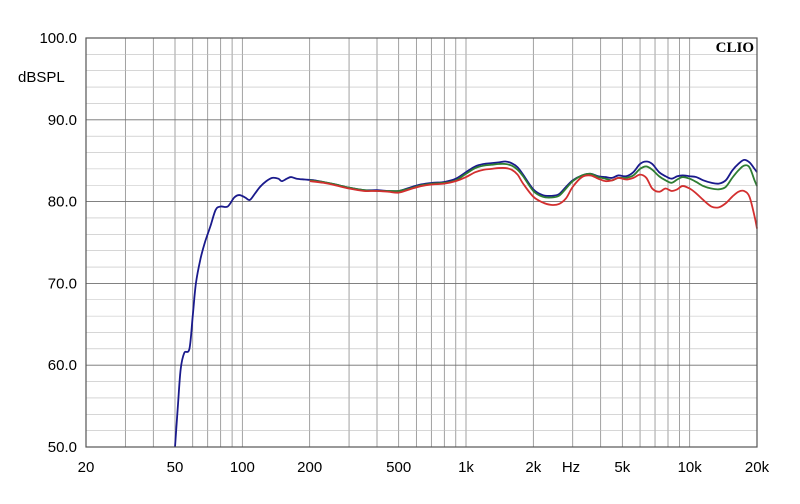  I want to click on x-tick-label: 200, so click(309, 467).